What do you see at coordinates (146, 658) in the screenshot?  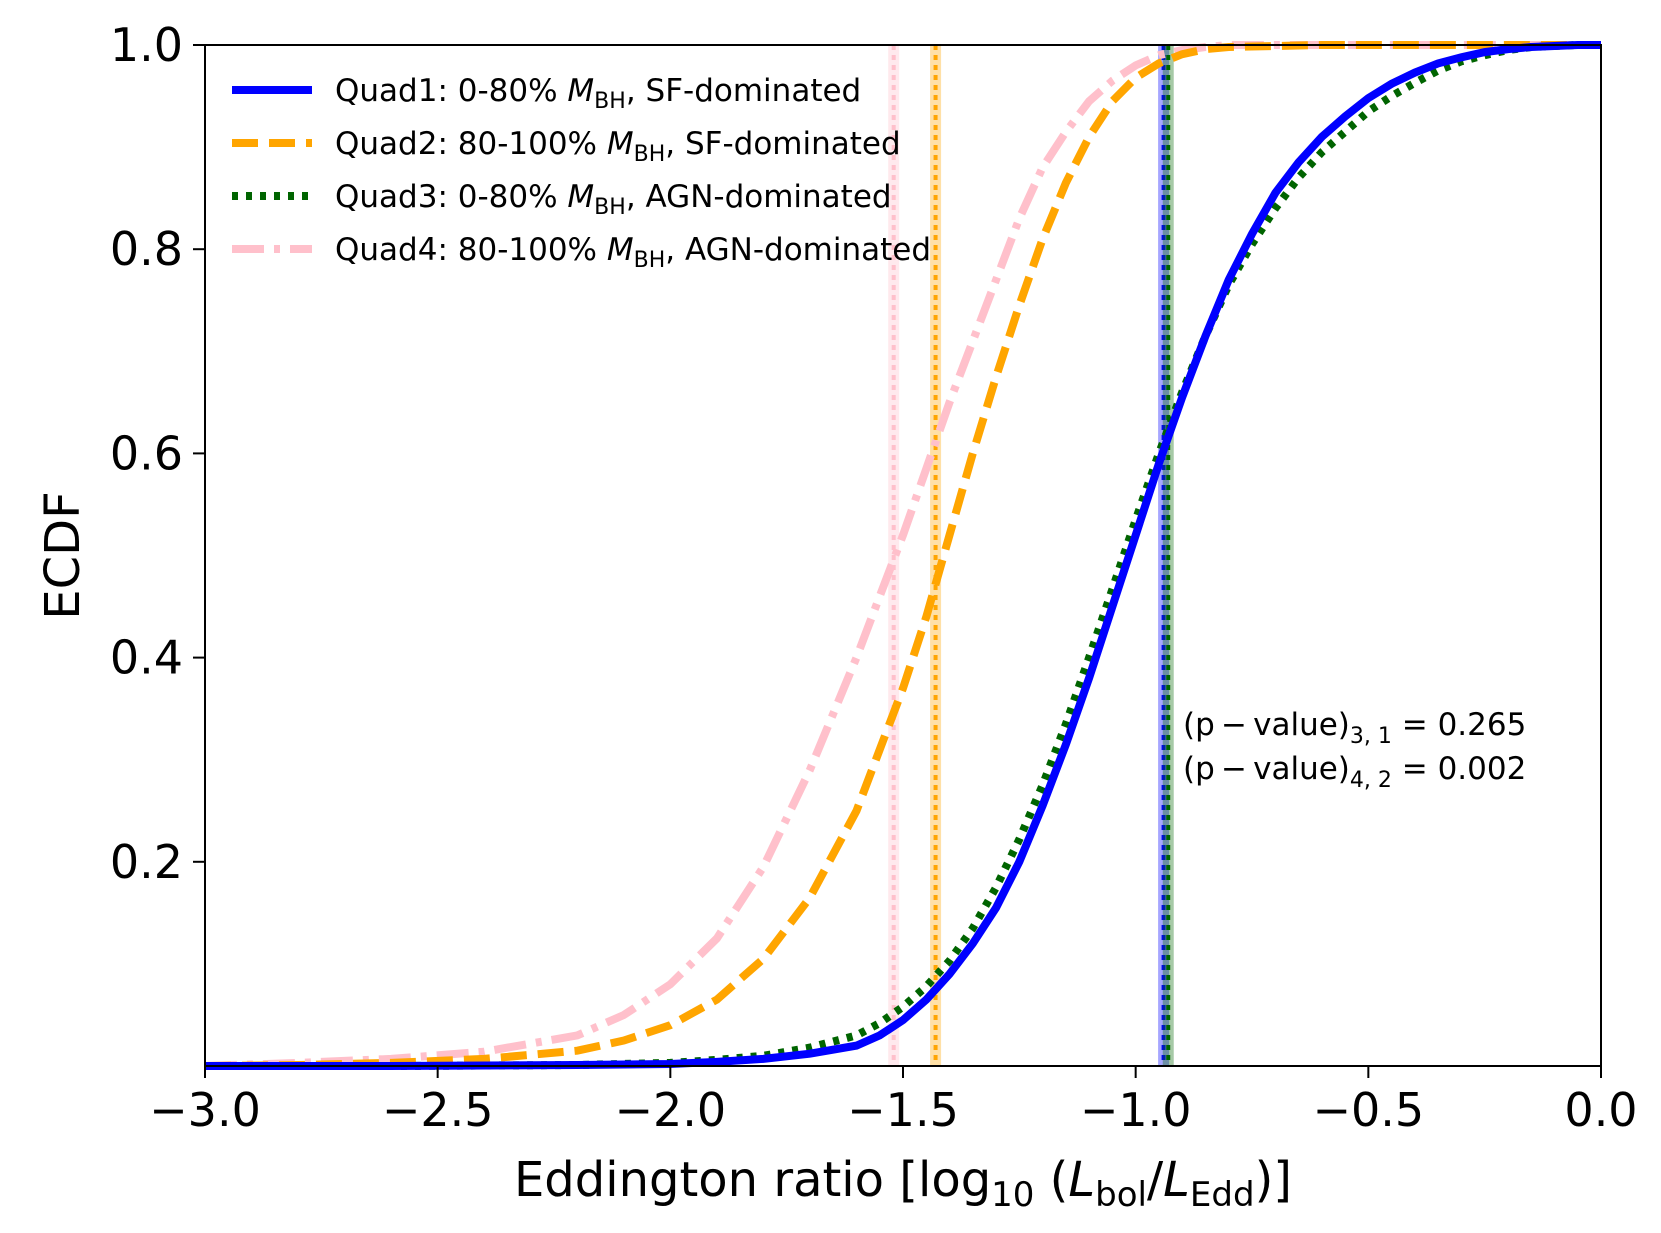 I see `y-tick-label: 0.4` at bounding box center [146, 658].